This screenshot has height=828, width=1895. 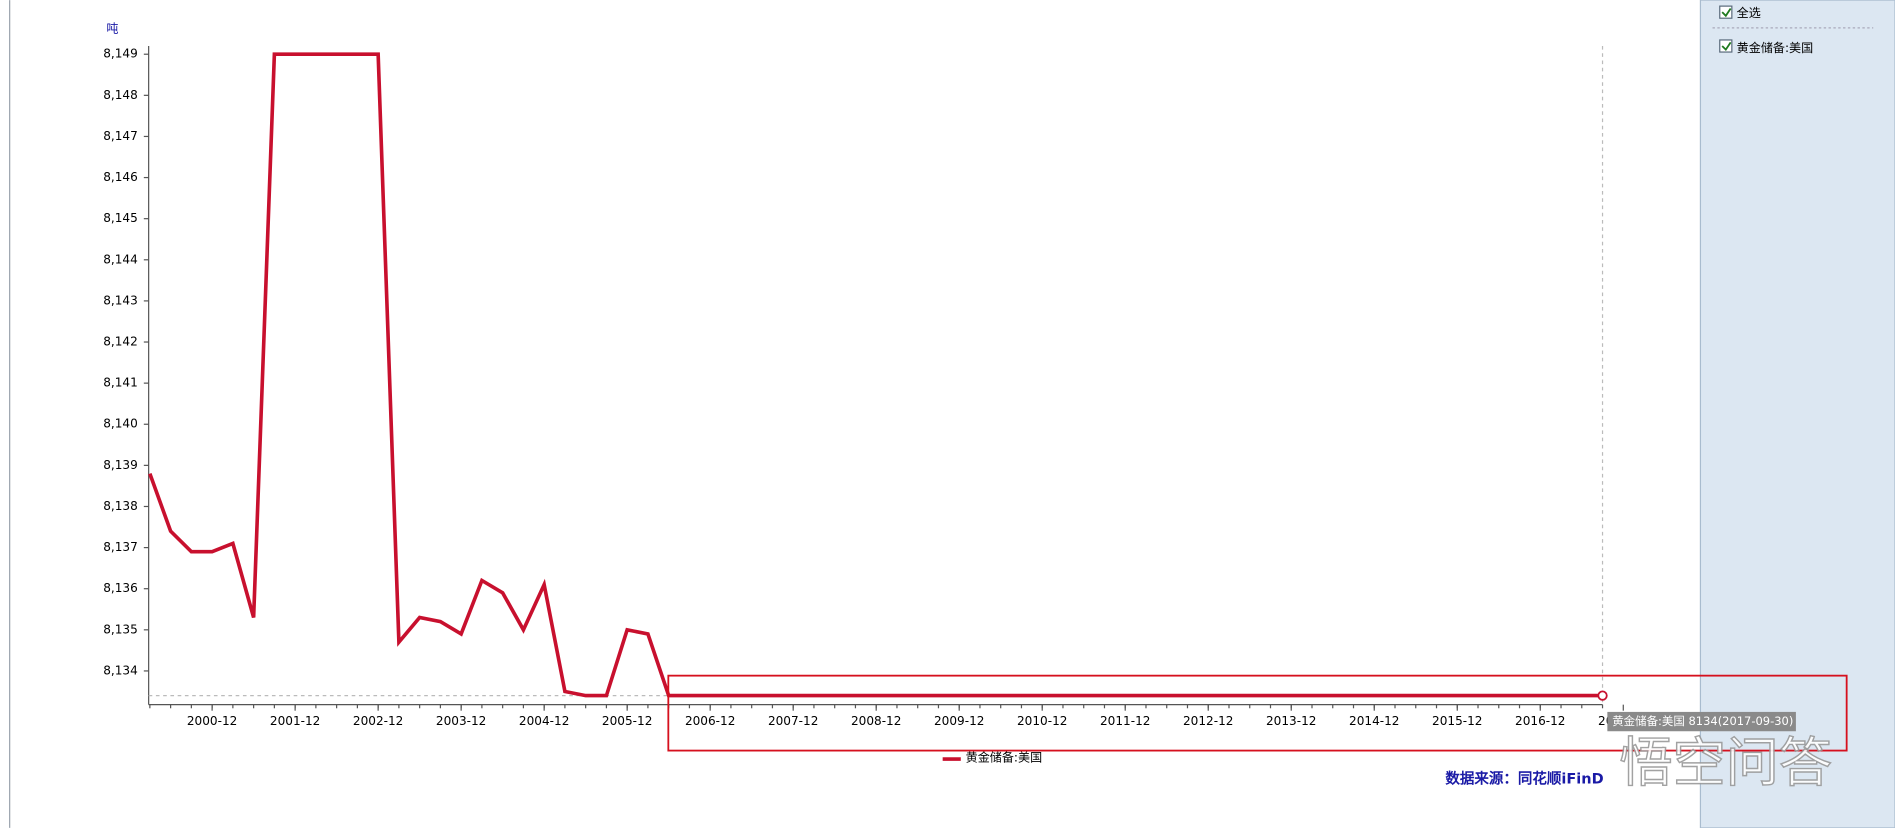 I want to click on x-tick-label: 2014-12, so click(x=1374, y=721).